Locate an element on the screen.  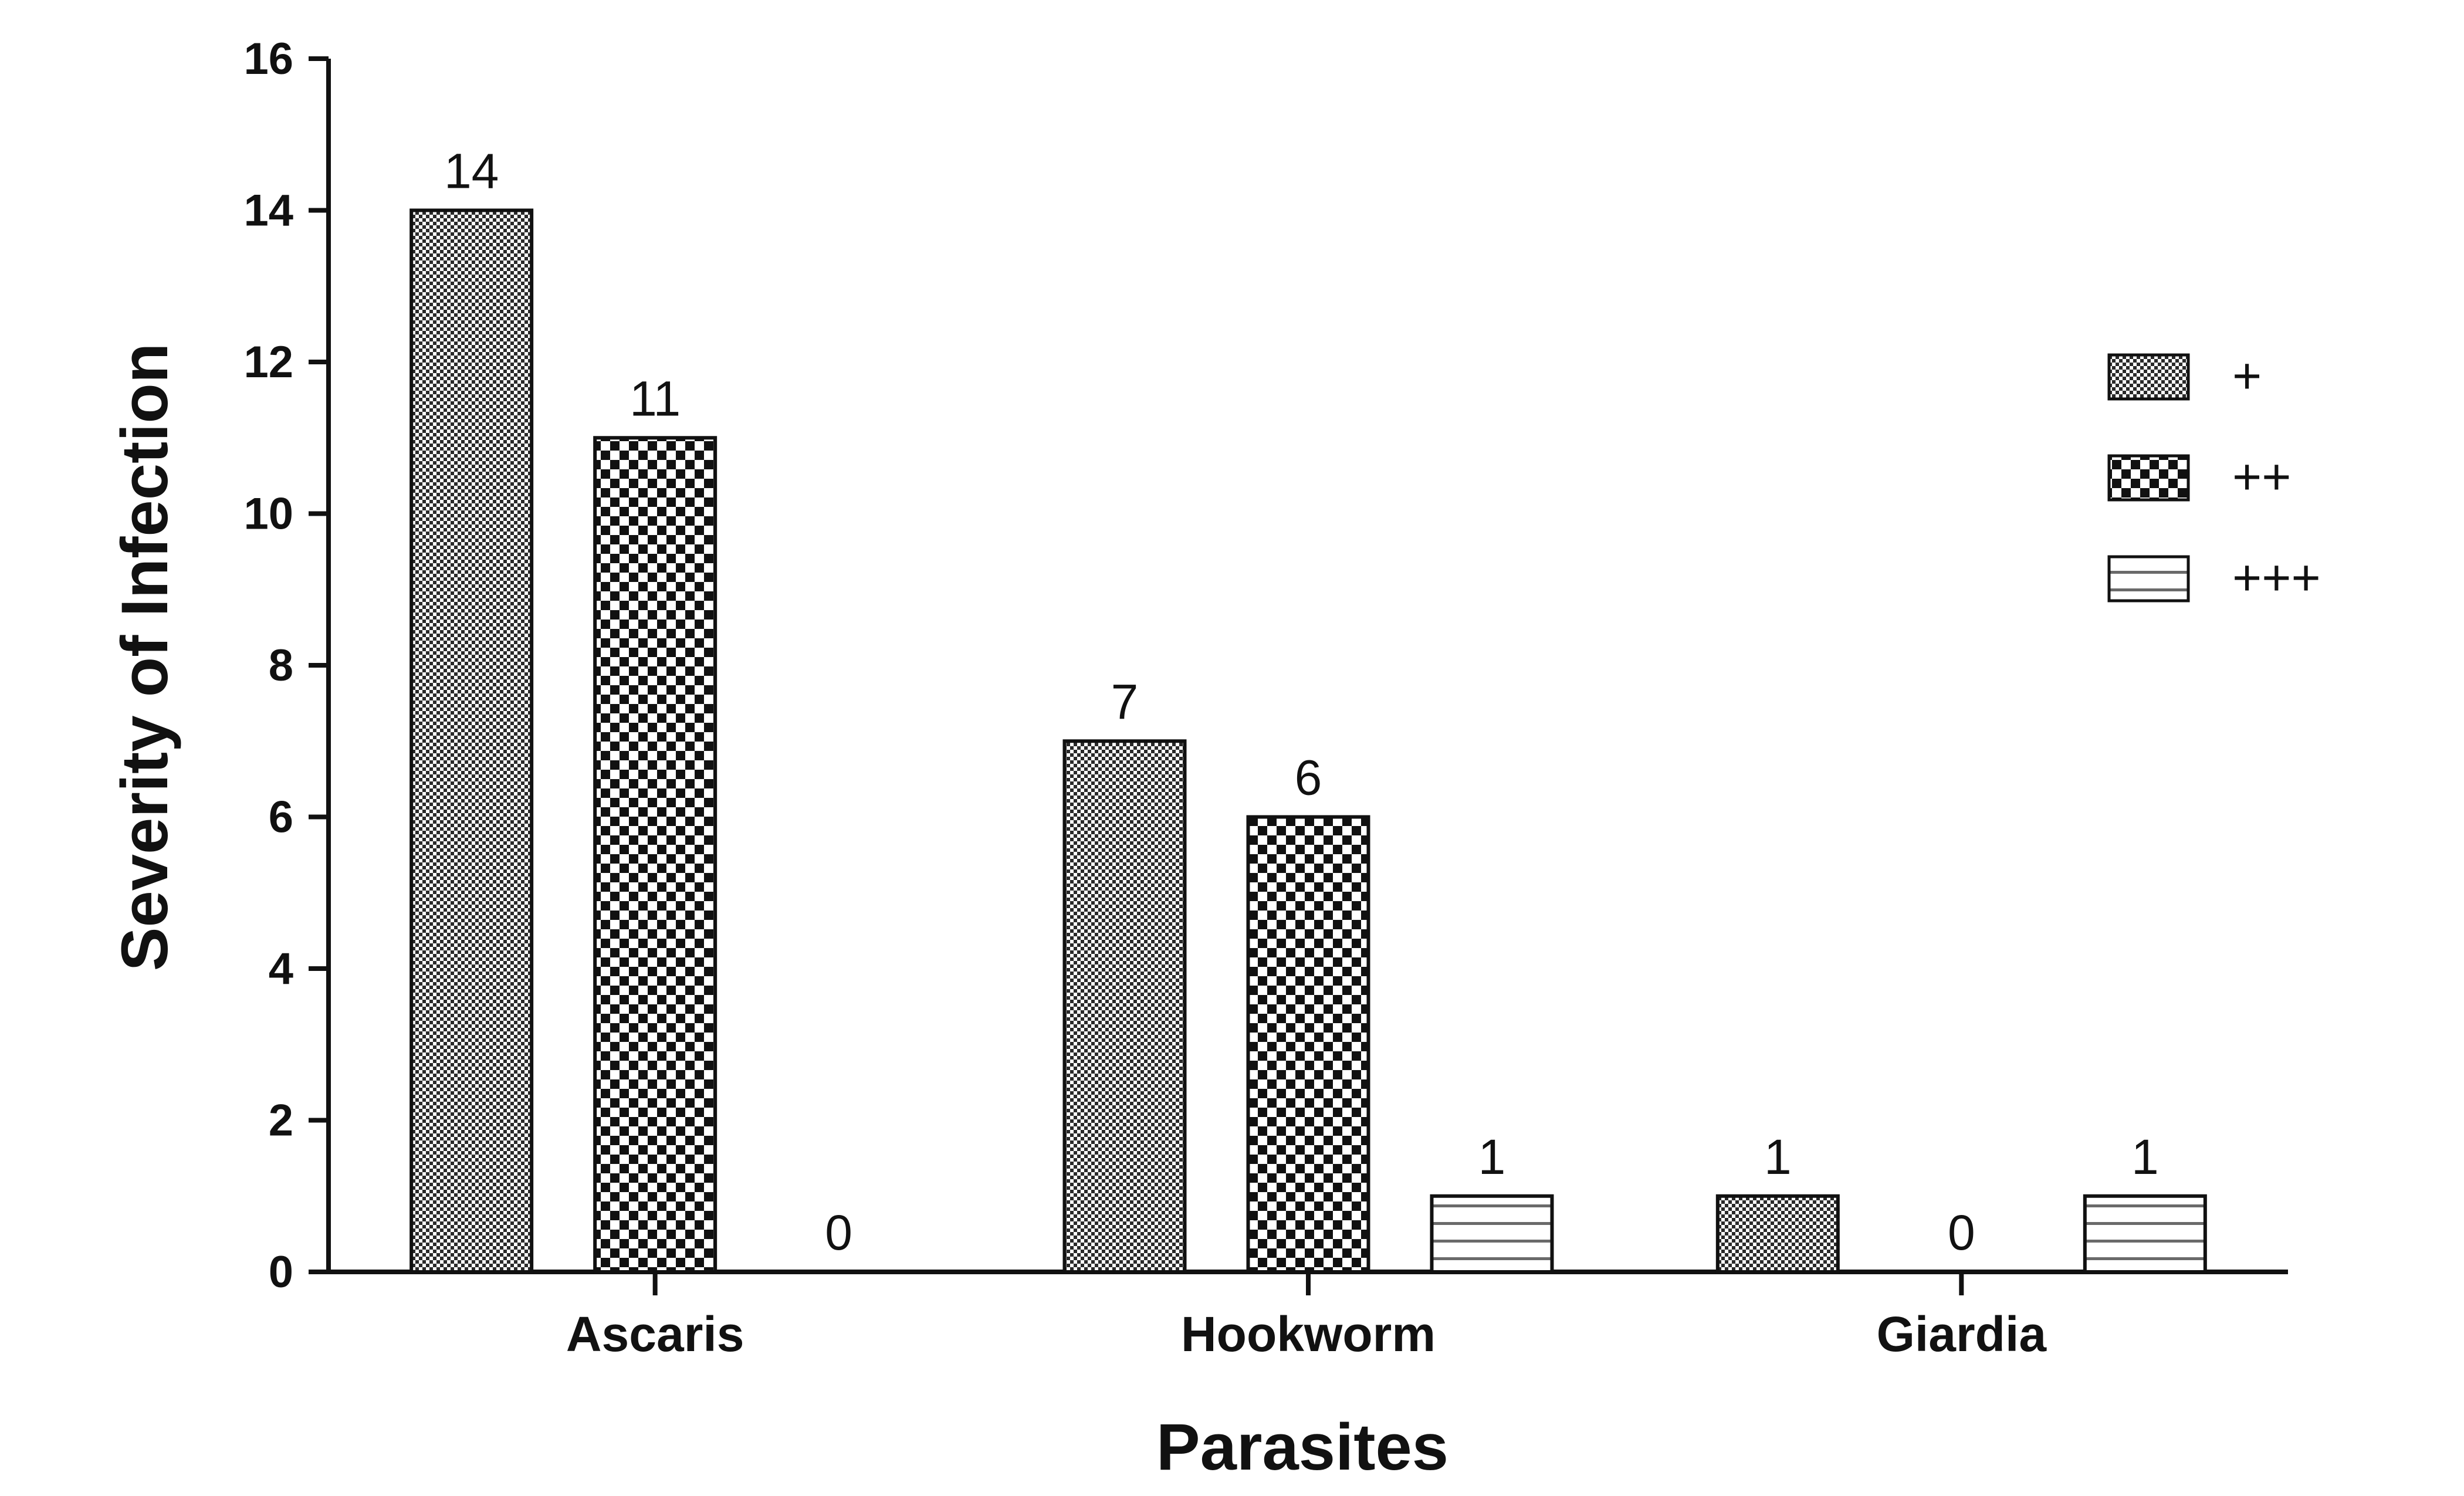
legend-label: ++ is located at coordinates (2261, 477).